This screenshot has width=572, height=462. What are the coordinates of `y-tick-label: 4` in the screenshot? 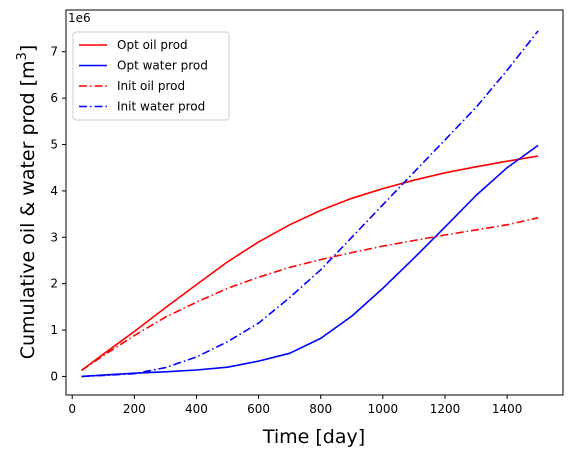 It's located at (54, 191).